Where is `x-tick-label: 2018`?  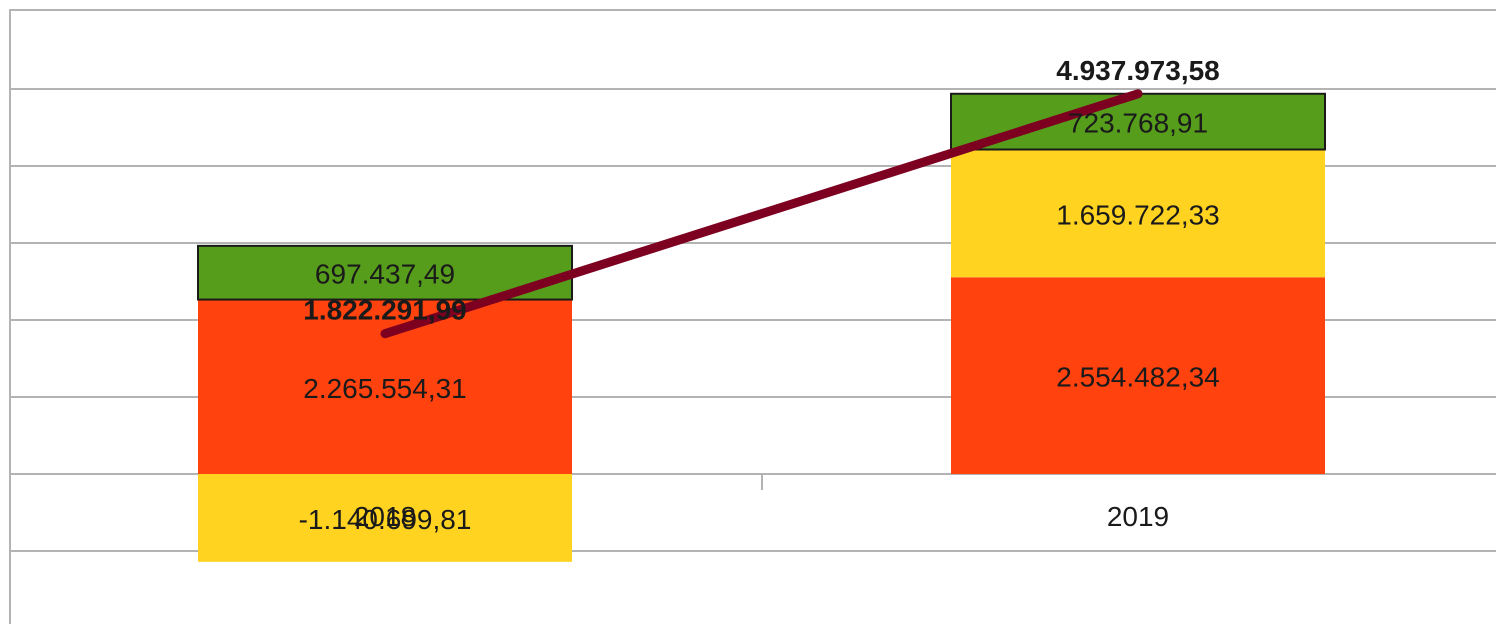 x-tick-label: 2018 is located at coordinates (385, 516).